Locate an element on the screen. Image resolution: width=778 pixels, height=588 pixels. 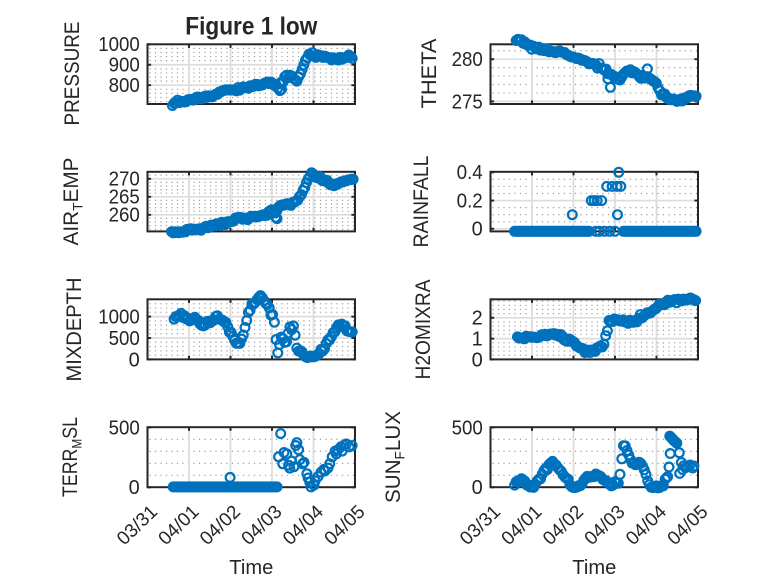
svg-text: PRESSURE is located at coordinates (72, 74).